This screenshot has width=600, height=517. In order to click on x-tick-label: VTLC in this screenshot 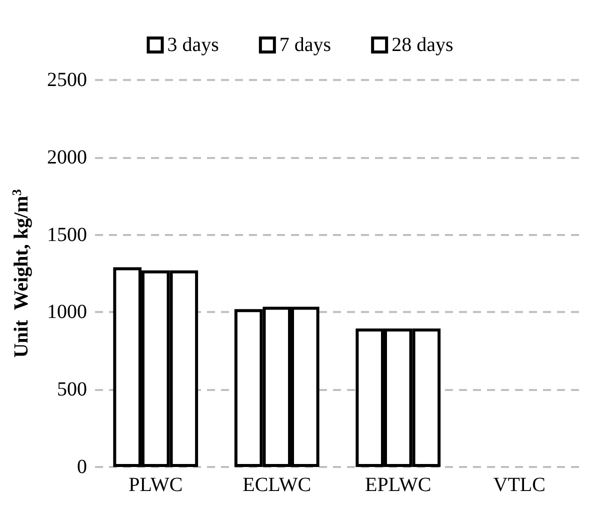, I will do `click(519, 485)`.